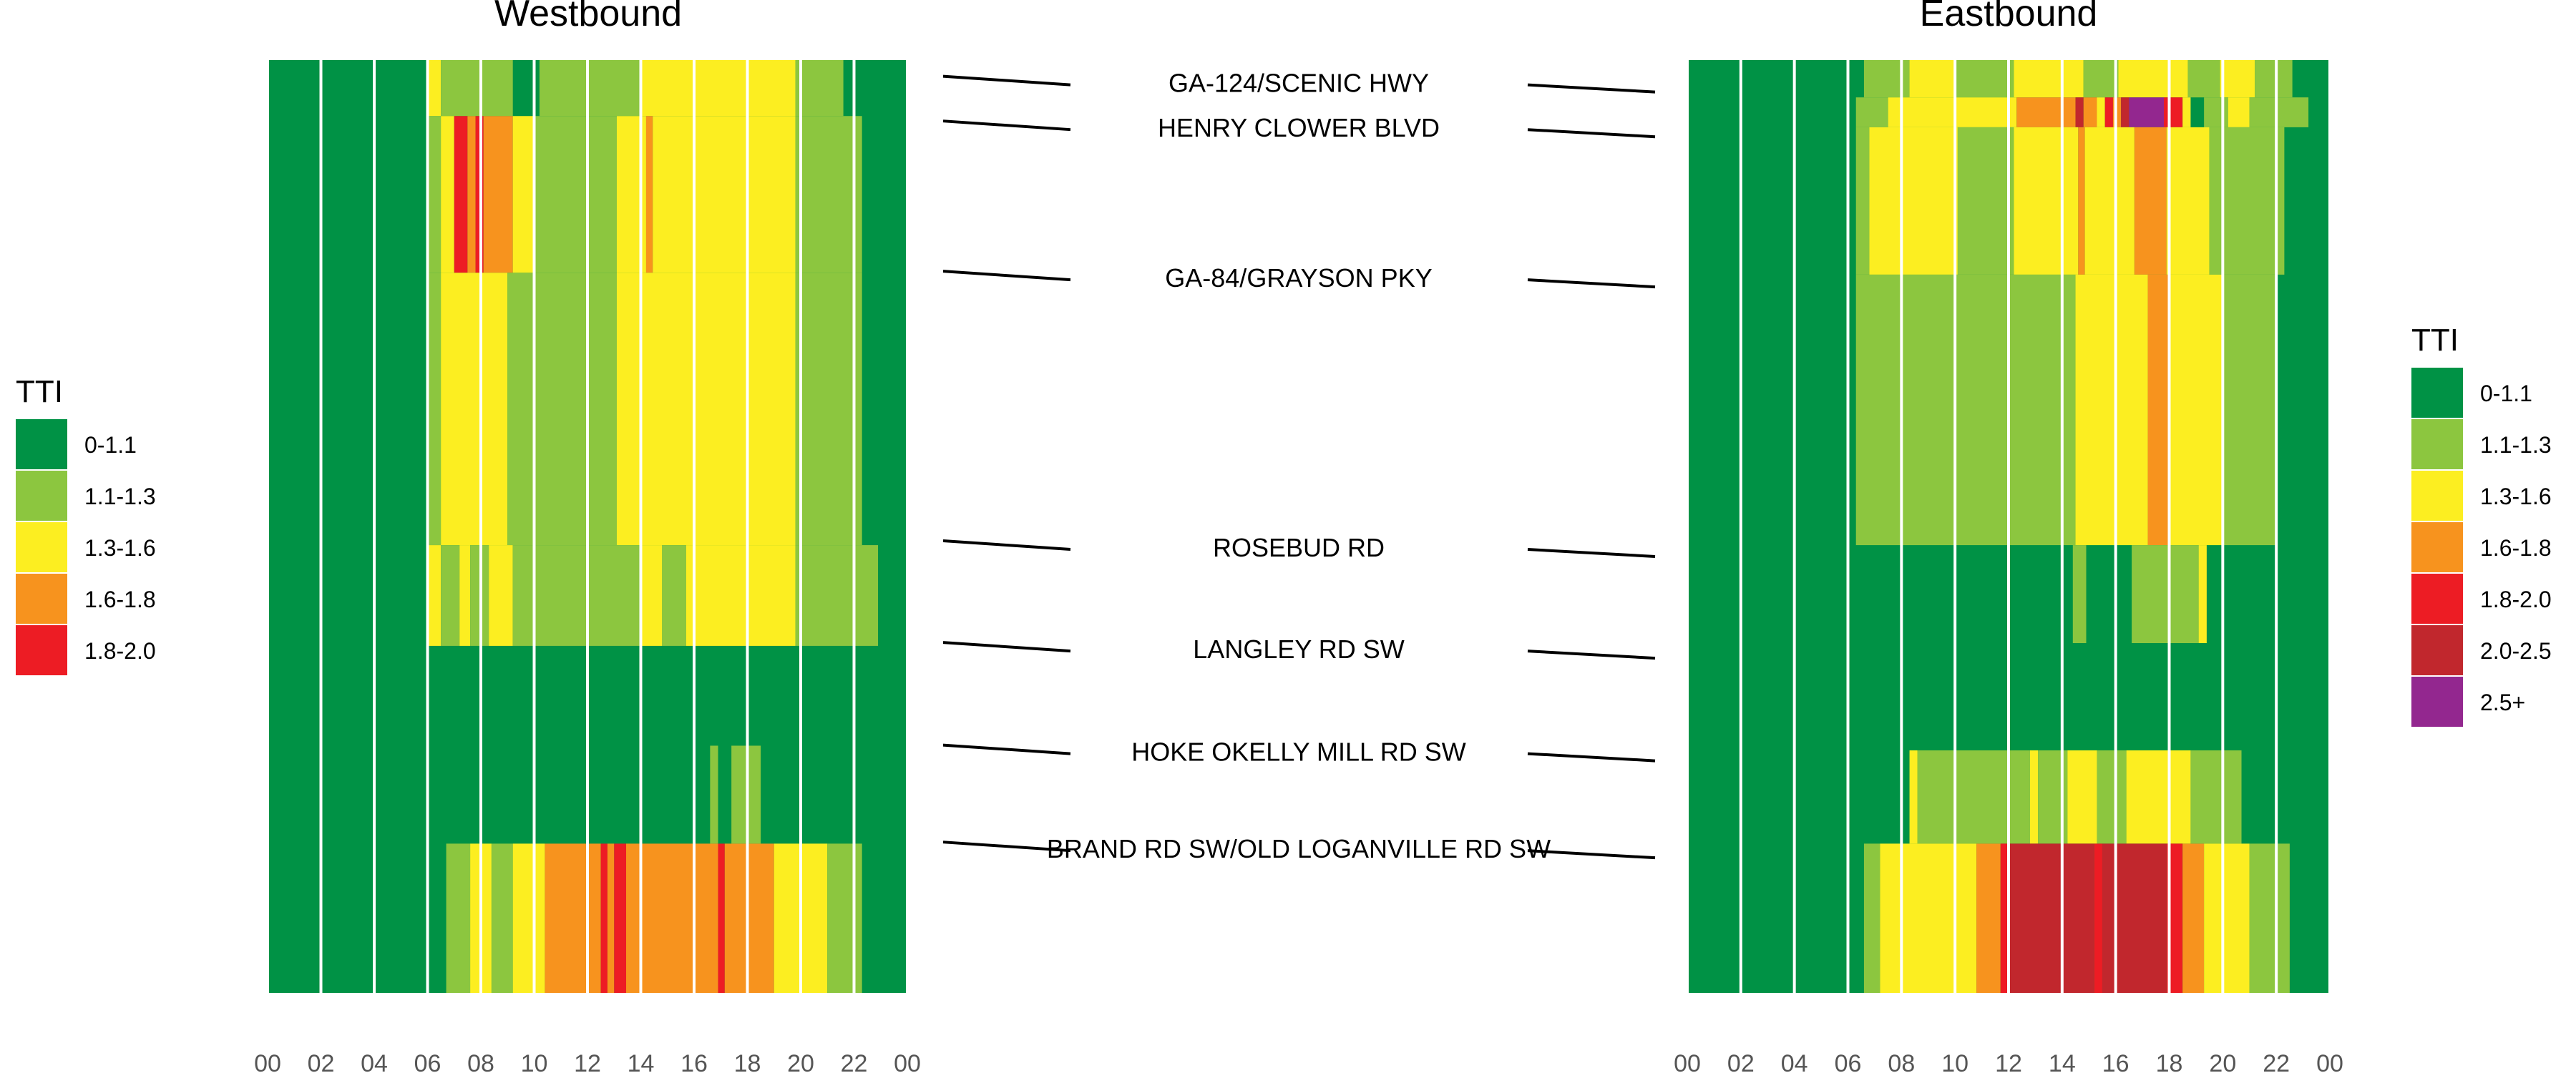  Describe the element at coordinates (120, 548) in the screenshot. I see `westbound-legend-label: 1.3-1.6` at that location.